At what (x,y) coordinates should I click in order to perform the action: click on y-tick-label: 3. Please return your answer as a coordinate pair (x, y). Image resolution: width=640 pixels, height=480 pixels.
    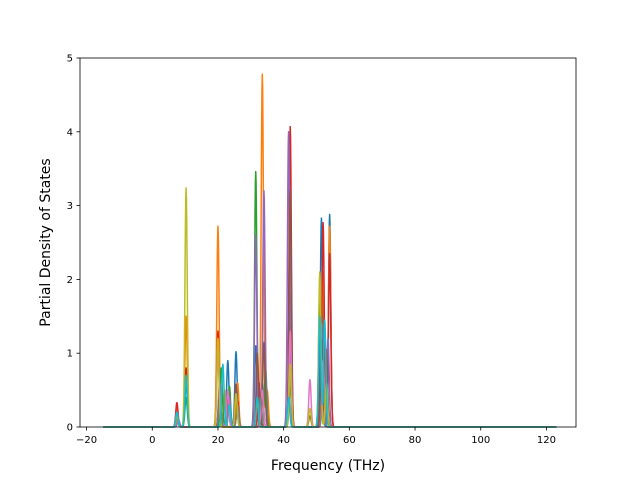
    Looking at the image, I should click on (70, 206).